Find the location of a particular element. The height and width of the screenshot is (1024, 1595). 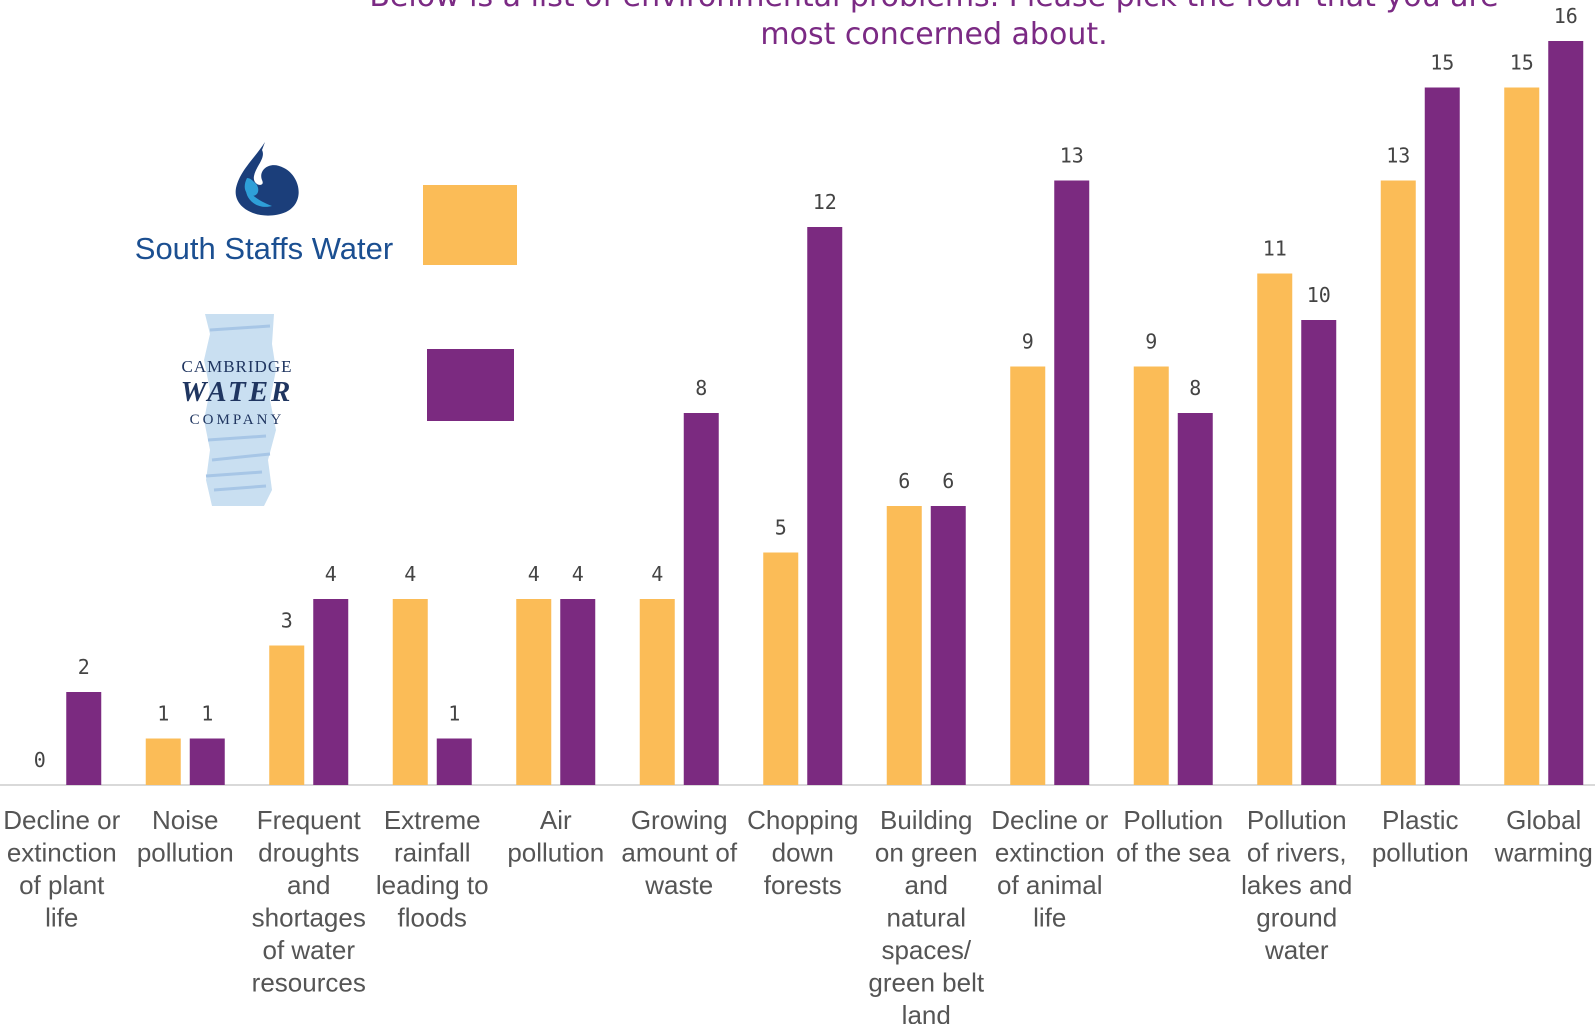

category-label-line: warming is located at coordinates (1543, 853).